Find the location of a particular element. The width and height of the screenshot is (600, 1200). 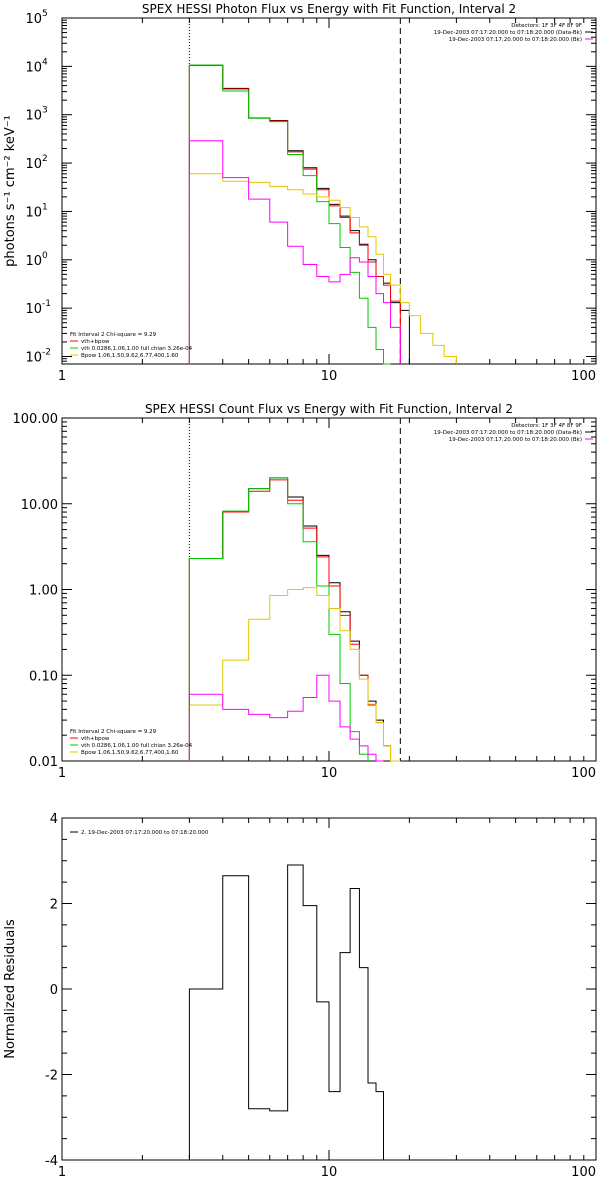

y-tick-exponent: 3 is located at coordinates (45, 111).